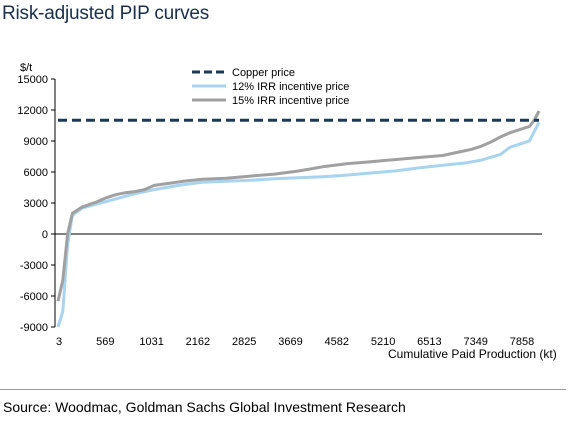 The height and width of the screenshot is (423, 578). What do you see at coordinates (283, 389) in the screenshot?
I see `divider-line` at bounding box center [283, 389].